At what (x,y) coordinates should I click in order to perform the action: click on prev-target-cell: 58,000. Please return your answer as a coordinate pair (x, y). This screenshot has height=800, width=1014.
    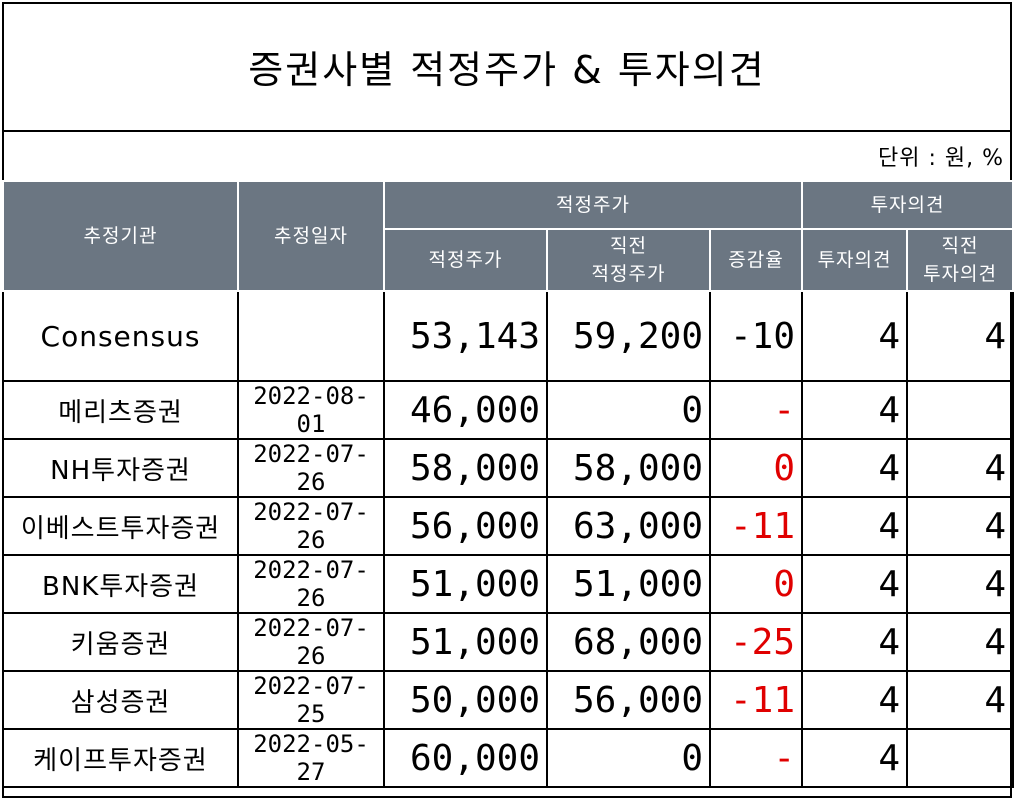
    Looking at the image, I should click on (628, 468).